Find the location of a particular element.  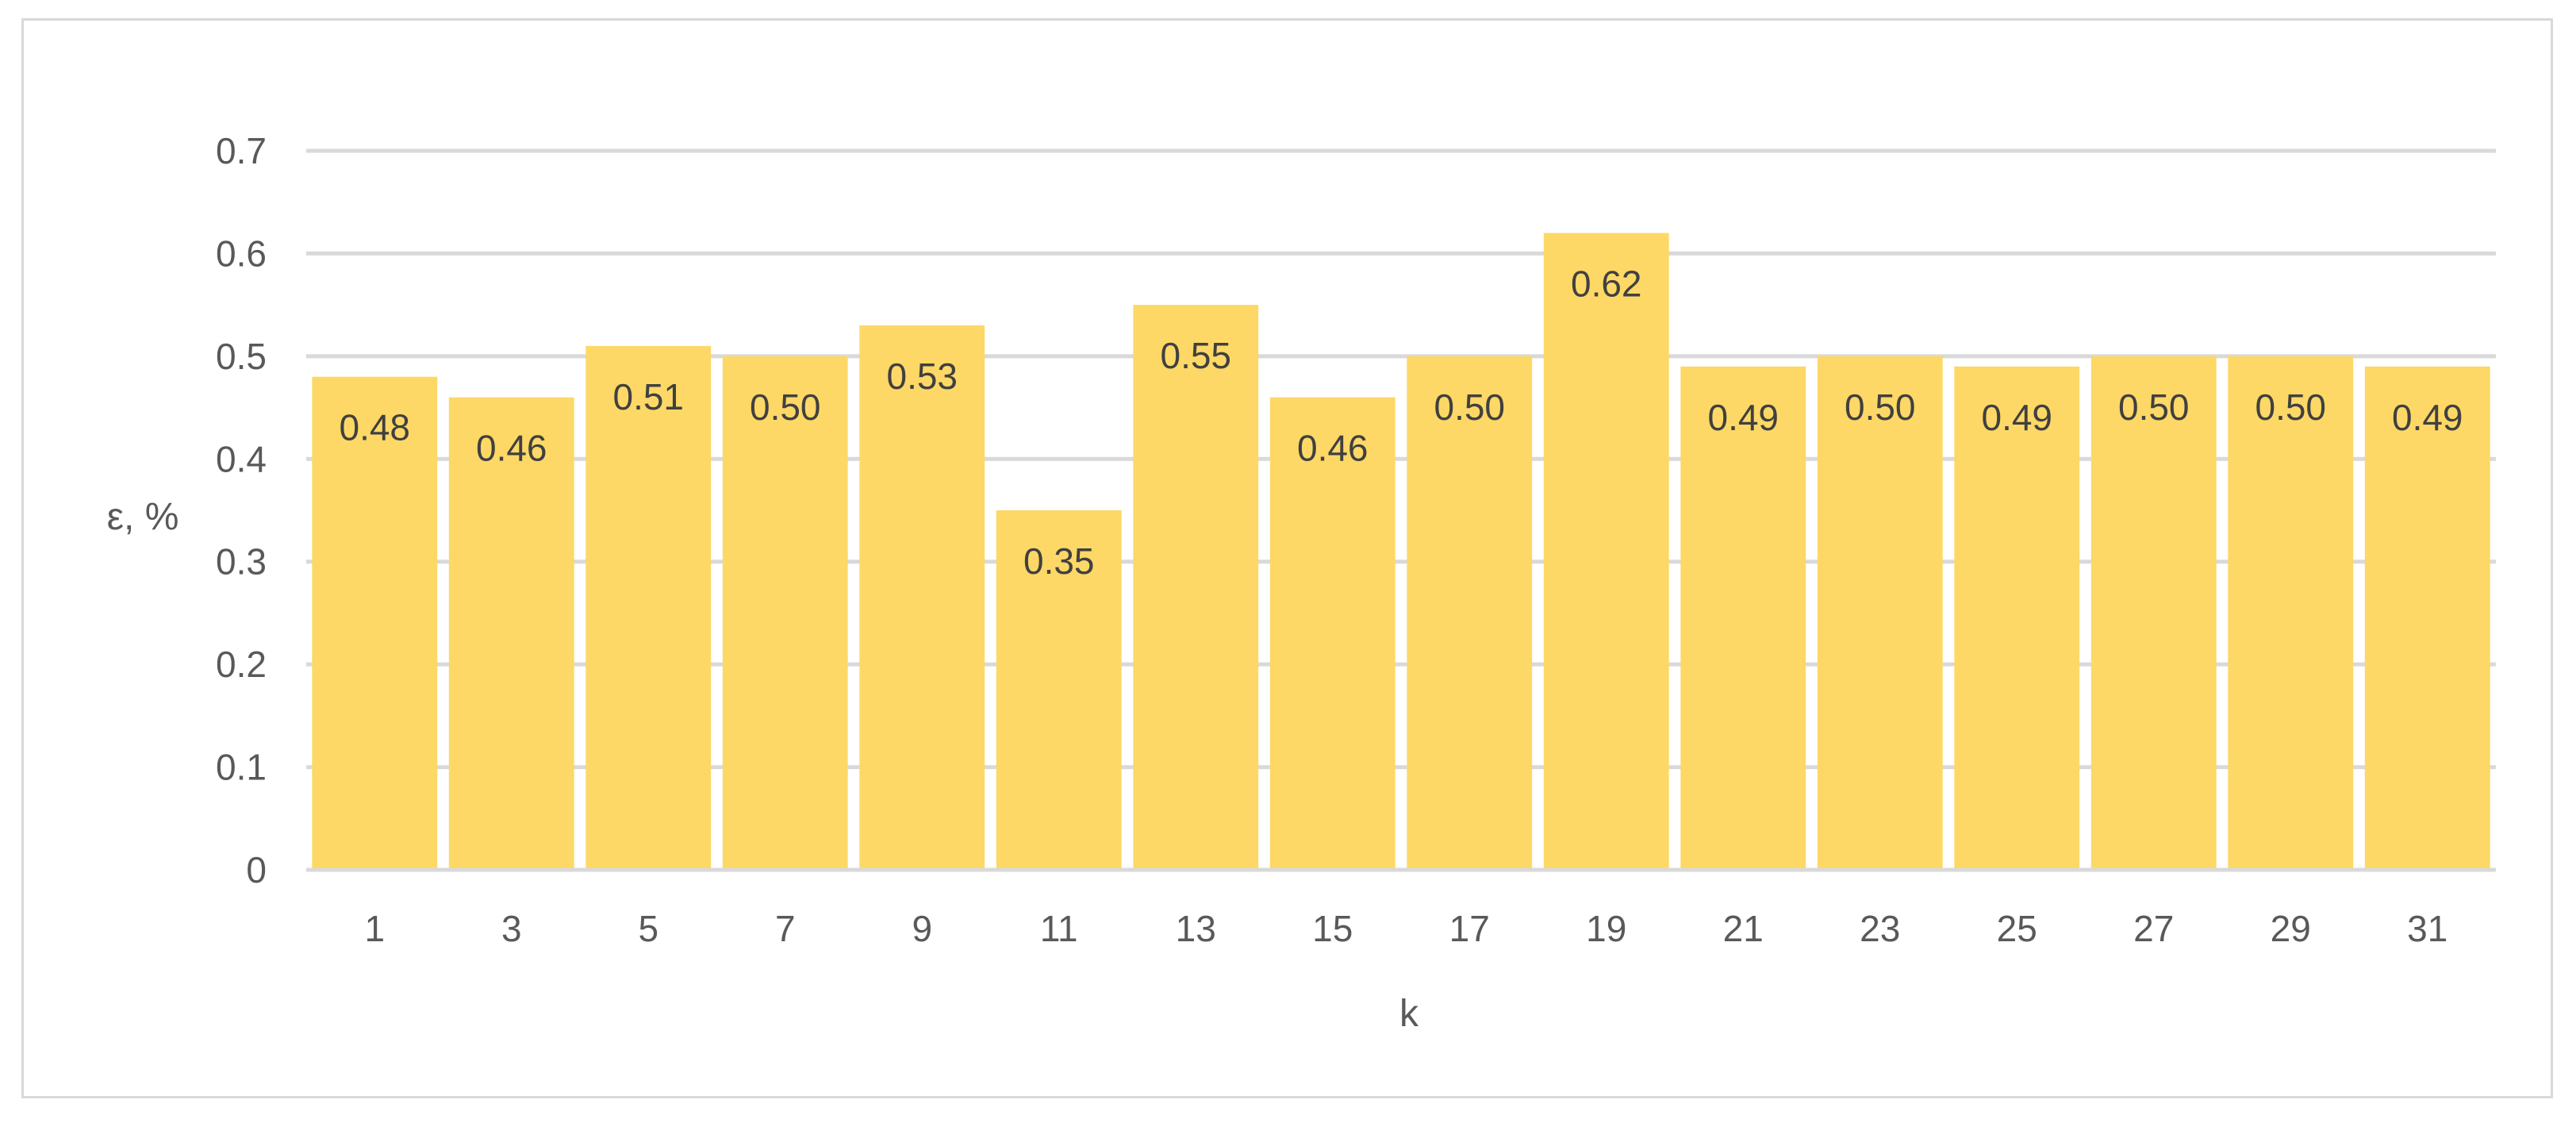

x-tick-label: 29 is located at coordinates (2291, 928).